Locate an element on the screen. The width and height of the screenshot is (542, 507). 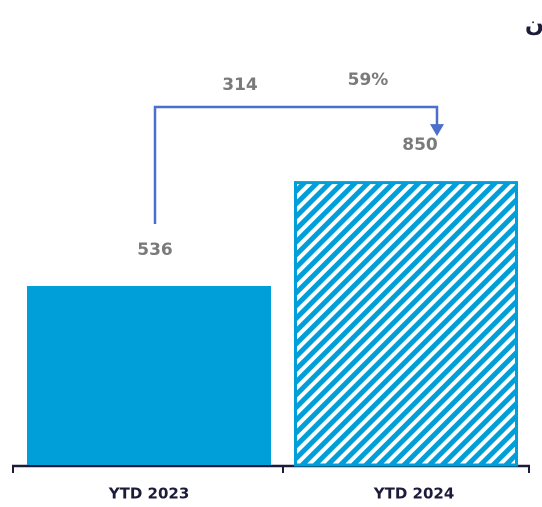
data-label: 536 is located at coordinates (155, 250).